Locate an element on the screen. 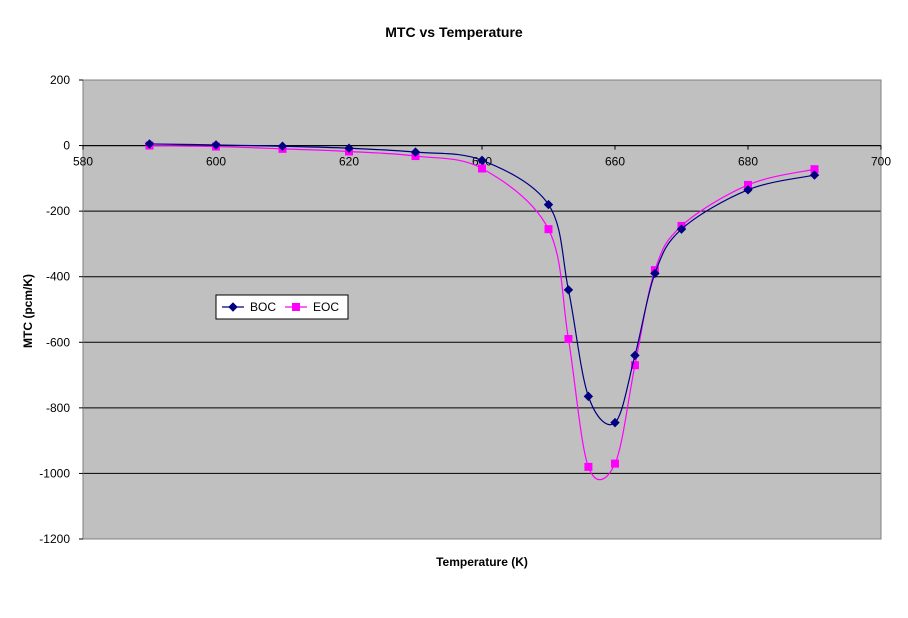 This screenshot has width=908, height=618. y-tick-label: -1000 is located at coordinates (54, 473).